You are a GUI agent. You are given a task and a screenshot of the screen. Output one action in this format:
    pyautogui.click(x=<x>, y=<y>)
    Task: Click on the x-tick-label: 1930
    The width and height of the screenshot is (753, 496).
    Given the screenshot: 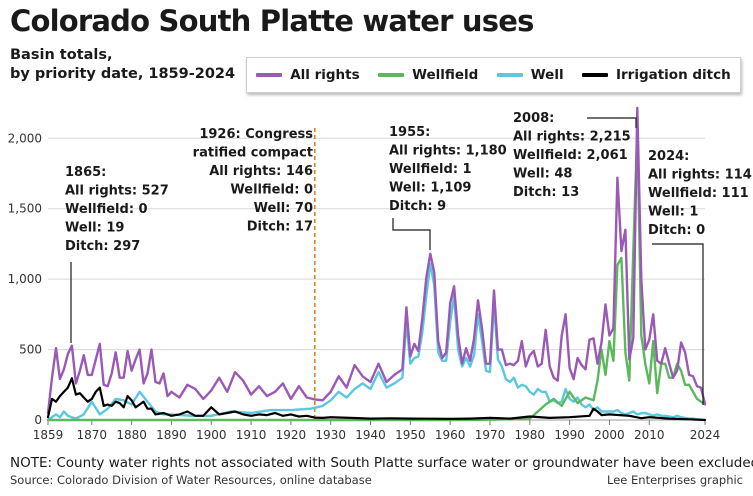 What is the action you would take?
    pyautogui.click(x=330, y=435)
    